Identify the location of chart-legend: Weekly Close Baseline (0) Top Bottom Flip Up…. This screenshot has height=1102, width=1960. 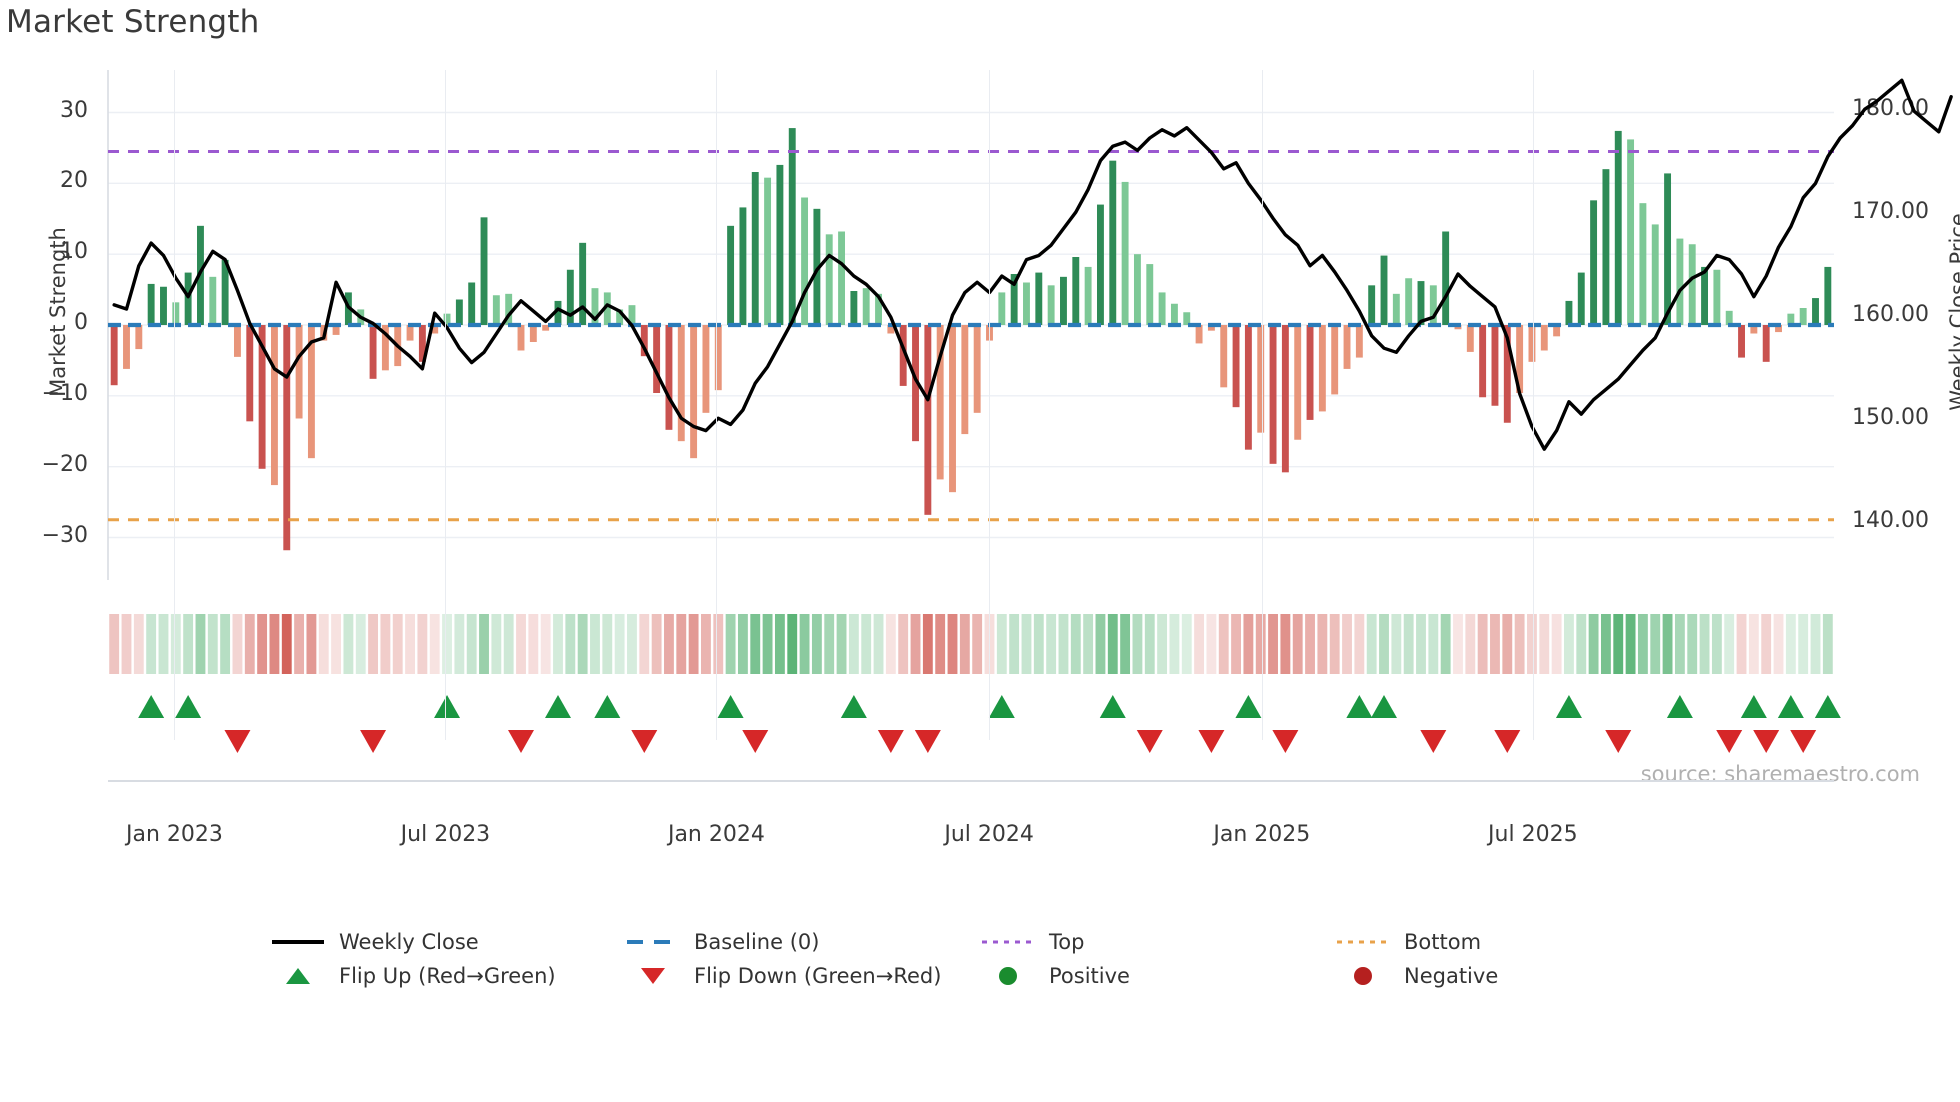
(980, 959).